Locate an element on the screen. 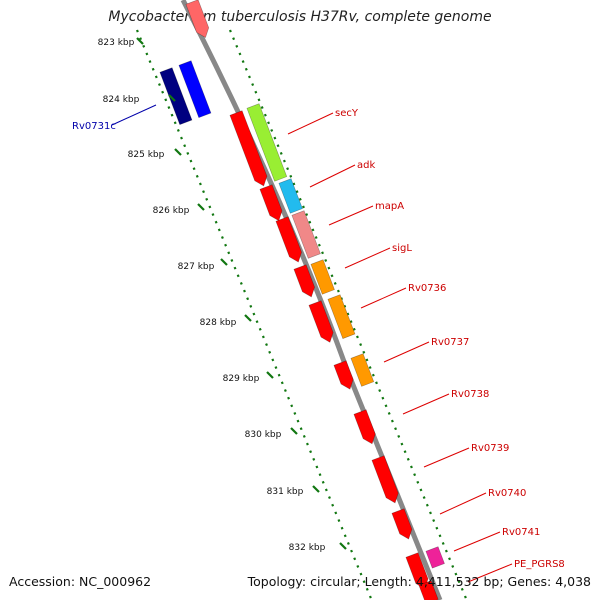  accession-label: Accession: NC_000962 is located at coordinates (80, 581).